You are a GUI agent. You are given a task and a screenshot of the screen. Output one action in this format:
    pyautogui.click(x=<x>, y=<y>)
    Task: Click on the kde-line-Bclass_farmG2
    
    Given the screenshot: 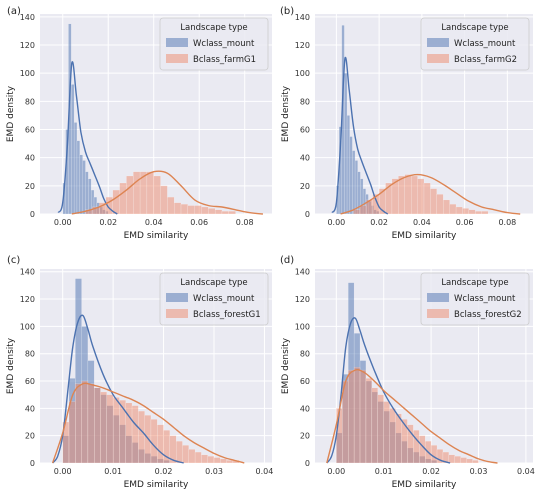 What is the action you would take?
    pyautogui.click(x=430, y=194)
    